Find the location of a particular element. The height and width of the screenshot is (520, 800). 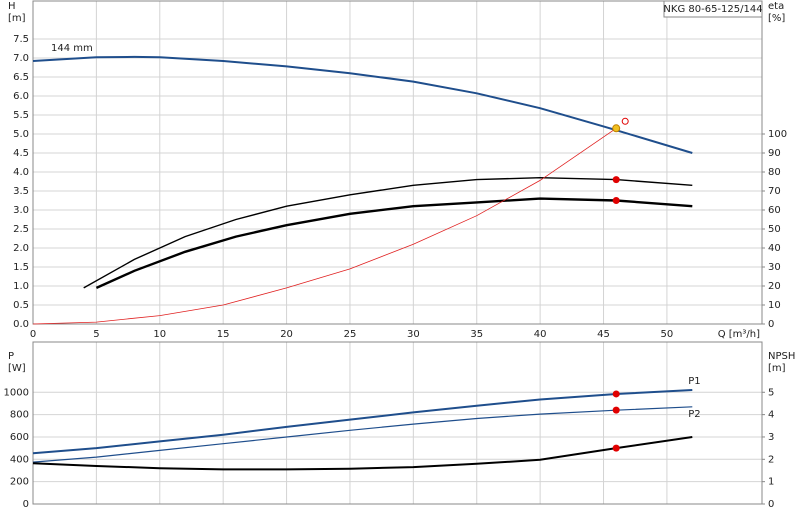

y-axis-unit: [m] is located at coordinates (17, 18).